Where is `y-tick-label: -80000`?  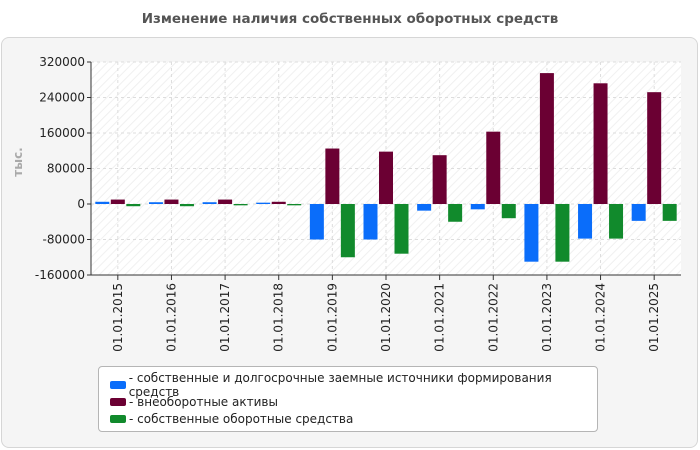
y-tick-label: -80000 is located at coordinates (63, 240).